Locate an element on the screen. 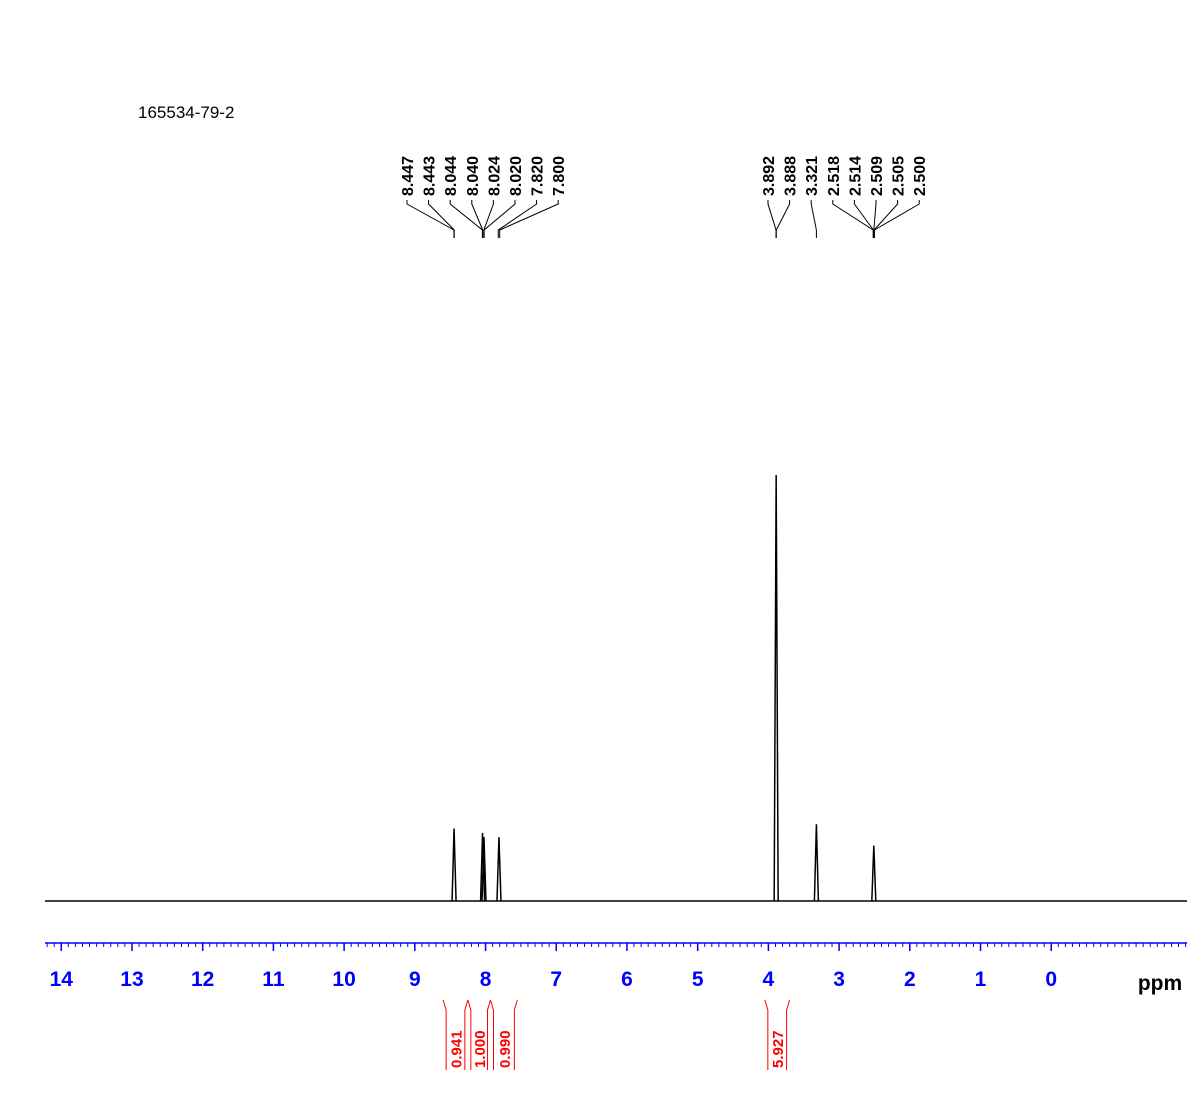 This screenshot has height=1105, width=1204. peak-label: 2.518 is located at coordinates (834, 176).